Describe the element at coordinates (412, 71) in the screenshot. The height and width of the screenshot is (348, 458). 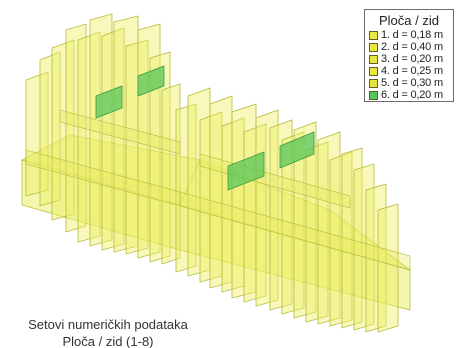
I see `legend-label: 4. d = 0,25 m` at that location.